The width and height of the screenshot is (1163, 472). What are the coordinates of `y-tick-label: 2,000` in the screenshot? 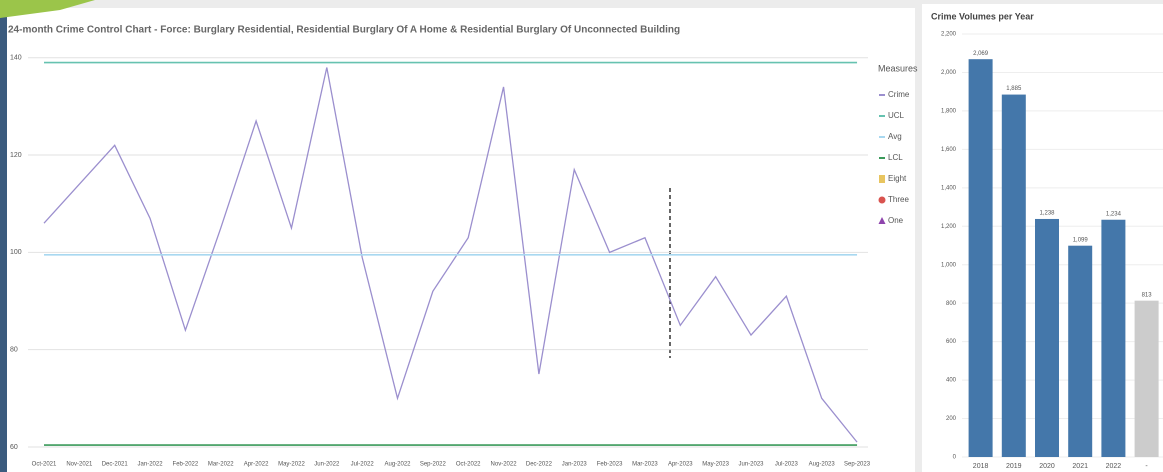 It's located at (949, 73).